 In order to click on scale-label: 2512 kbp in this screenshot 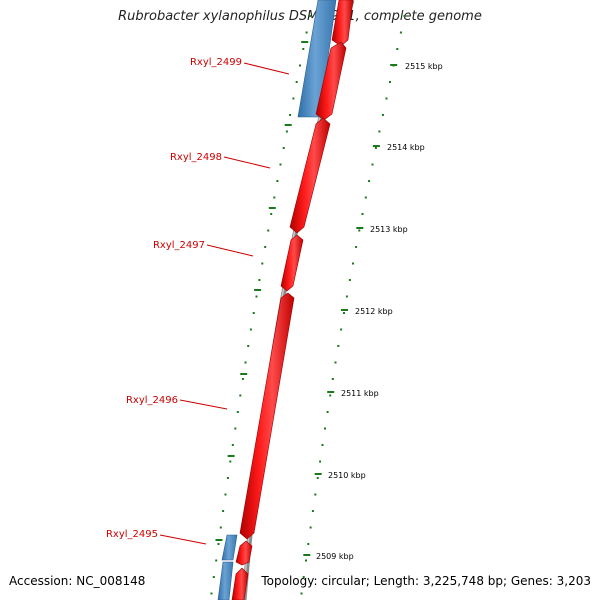, I will do `click(374, 311)`.